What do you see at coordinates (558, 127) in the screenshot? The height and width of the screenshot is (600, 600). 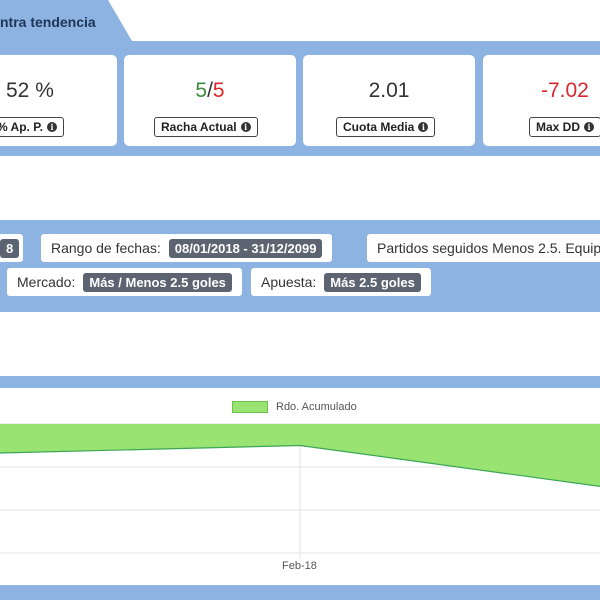 I see `stat-label-text: Max DD` at bounding box center [558, 127].